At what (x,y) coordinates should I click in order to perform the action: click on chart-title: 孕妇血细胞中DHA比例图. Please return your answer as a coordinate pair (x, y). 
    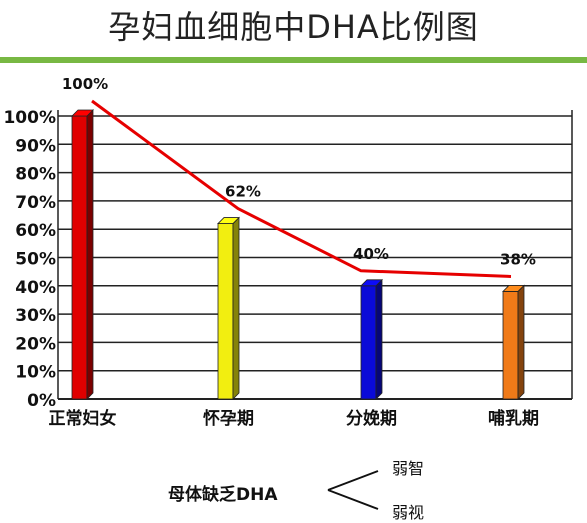
    Looking at the image, I should click on (293, 27).